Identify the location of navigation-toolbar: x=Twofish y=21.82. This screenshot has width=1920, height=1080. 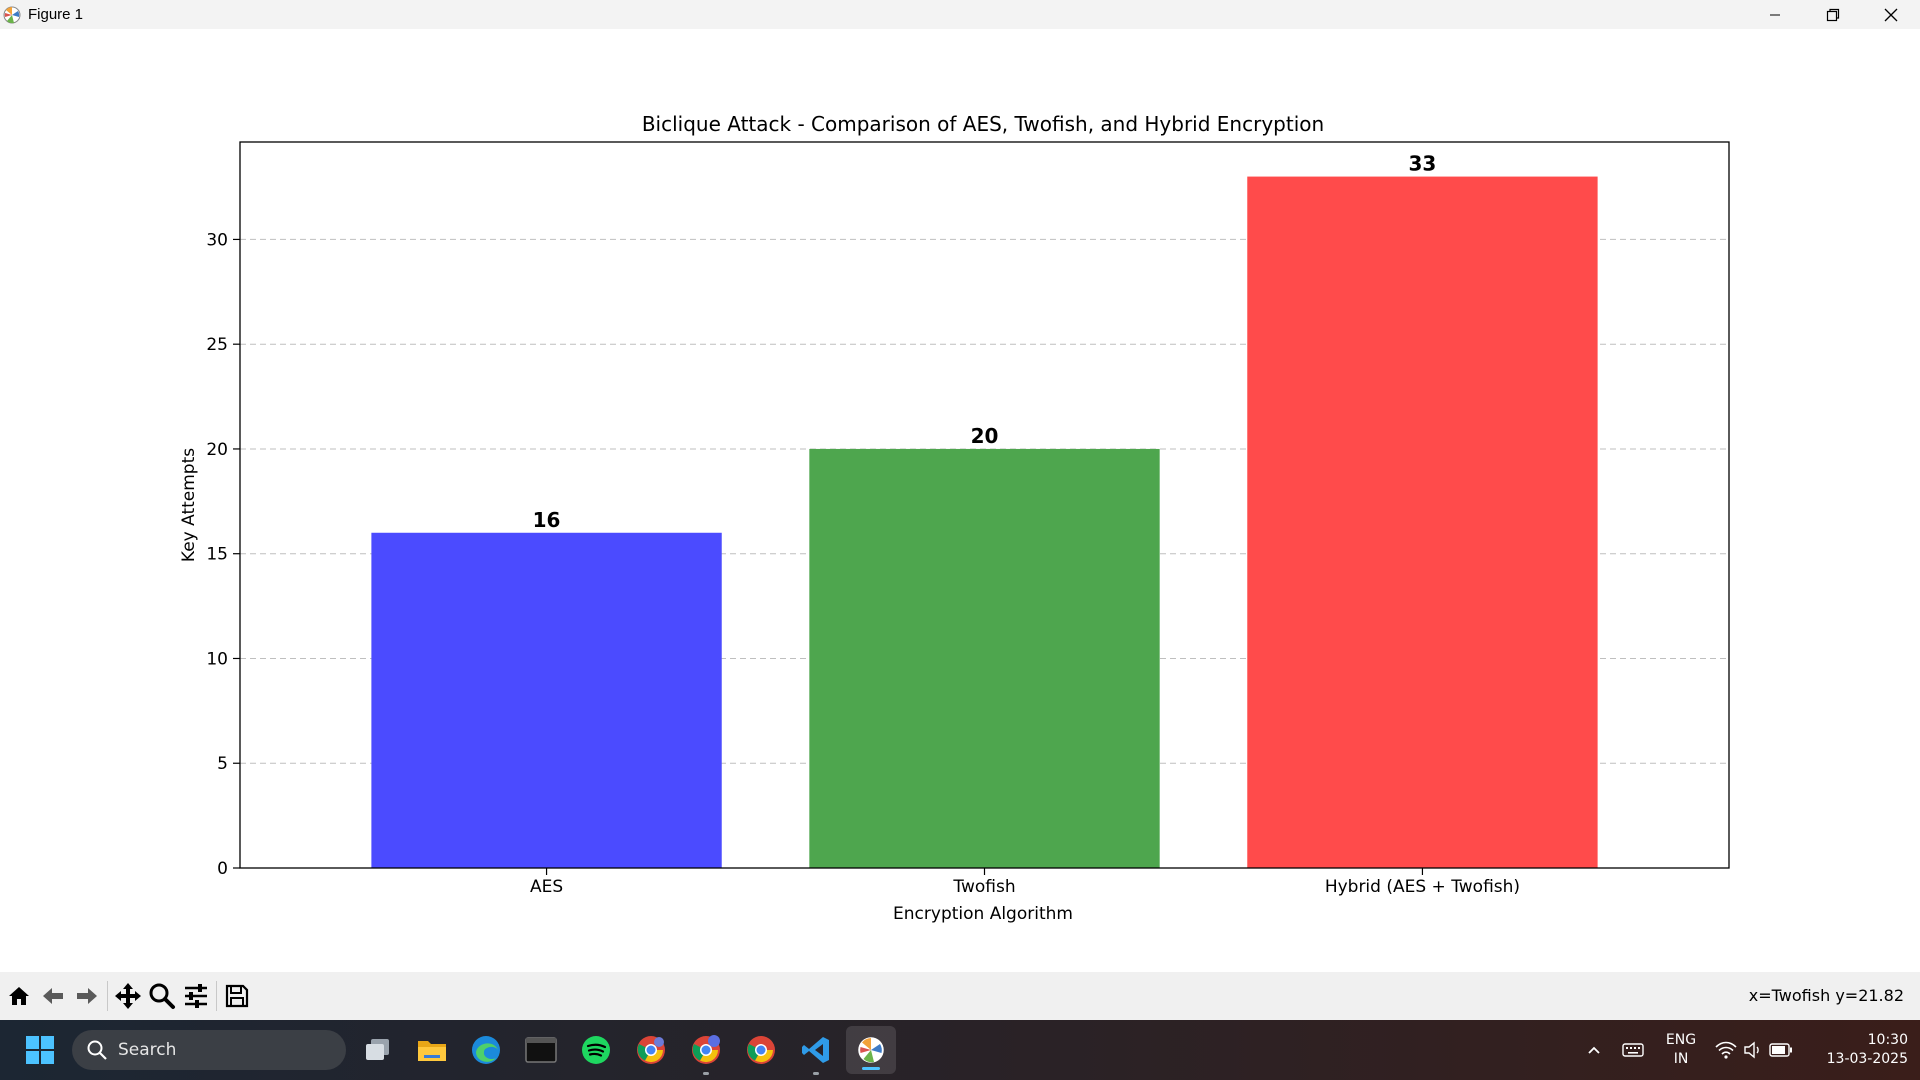
(960, 996).